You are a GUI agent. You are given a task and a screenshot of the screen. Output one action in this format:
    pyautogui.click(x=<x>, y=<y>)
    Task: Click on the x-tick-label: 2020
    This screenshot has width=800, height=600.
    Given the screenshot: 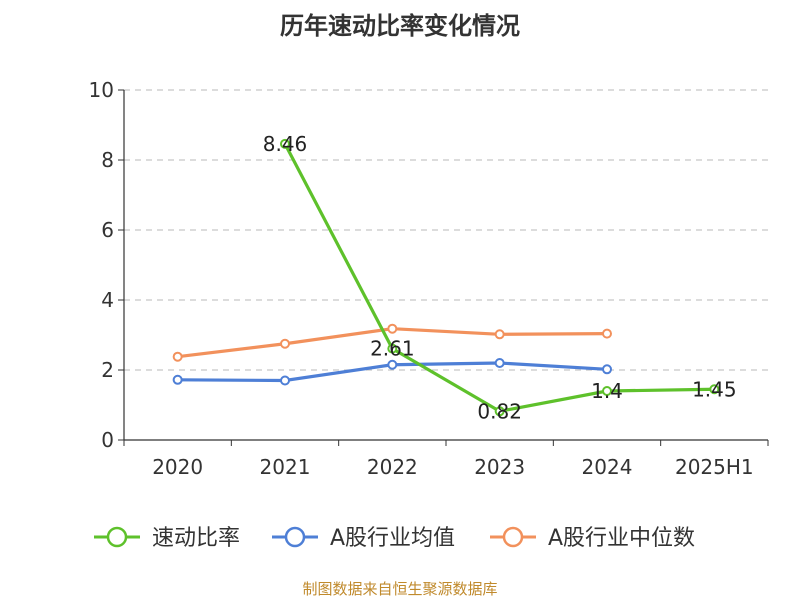 What is the action you would take?
    pyautogui.click(x=177, y=467)
    